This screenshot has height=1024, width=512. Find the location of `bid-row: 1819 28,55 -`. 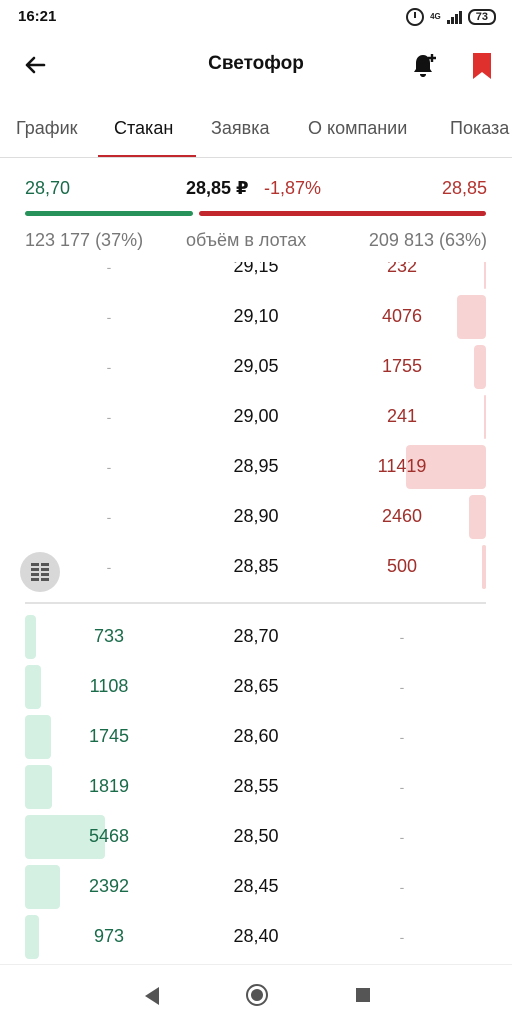

bid-row: 1819 28,55 - is located at coordinates (256, 787).